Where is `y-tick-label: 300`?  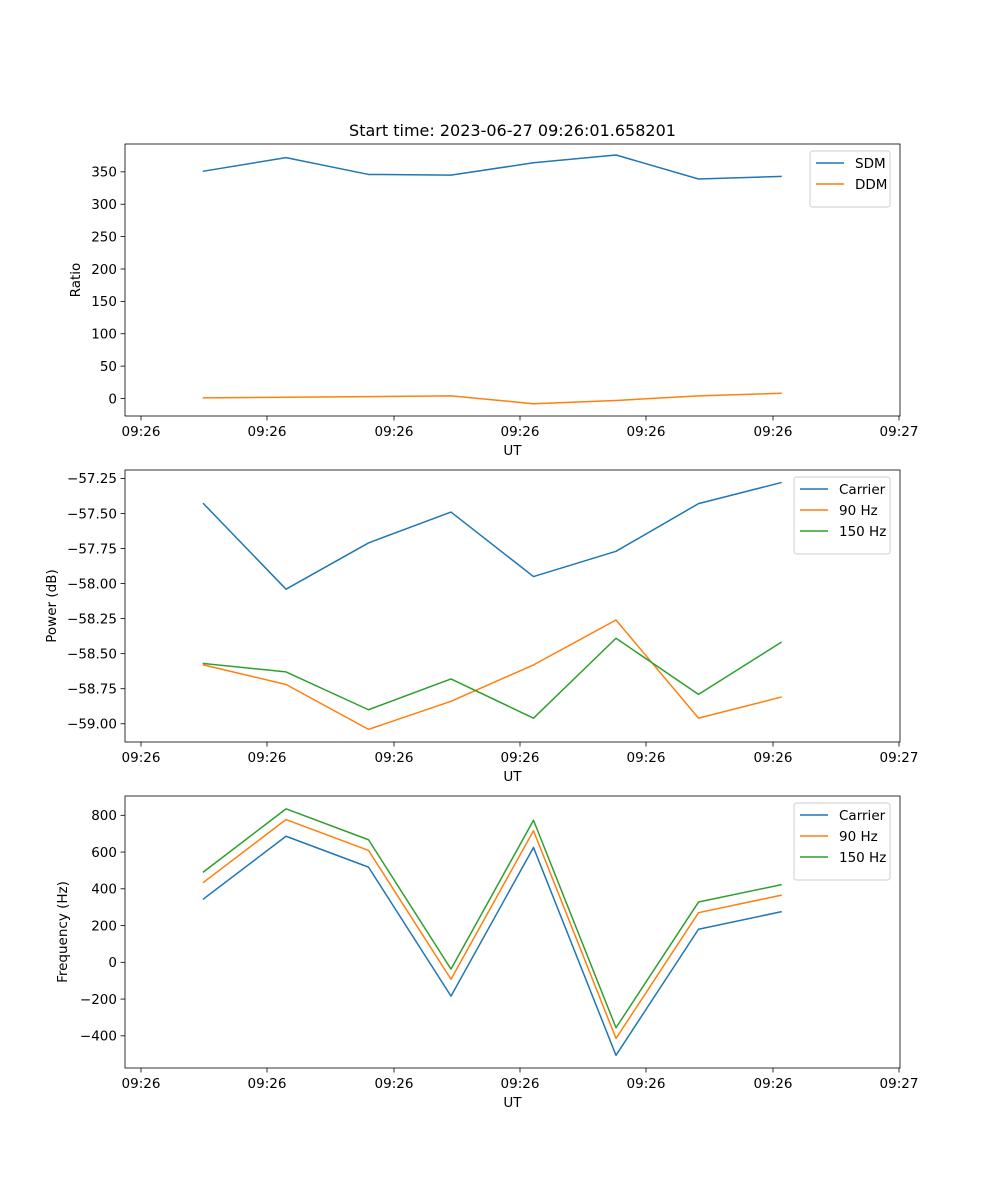 y-tick-label: 300 is located at coordinates (104, 205).